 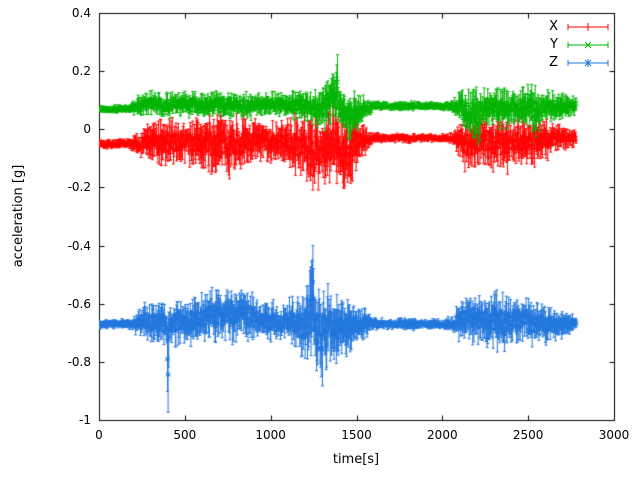 I want to click on legend-label: Z, so click(x=553, y=62).